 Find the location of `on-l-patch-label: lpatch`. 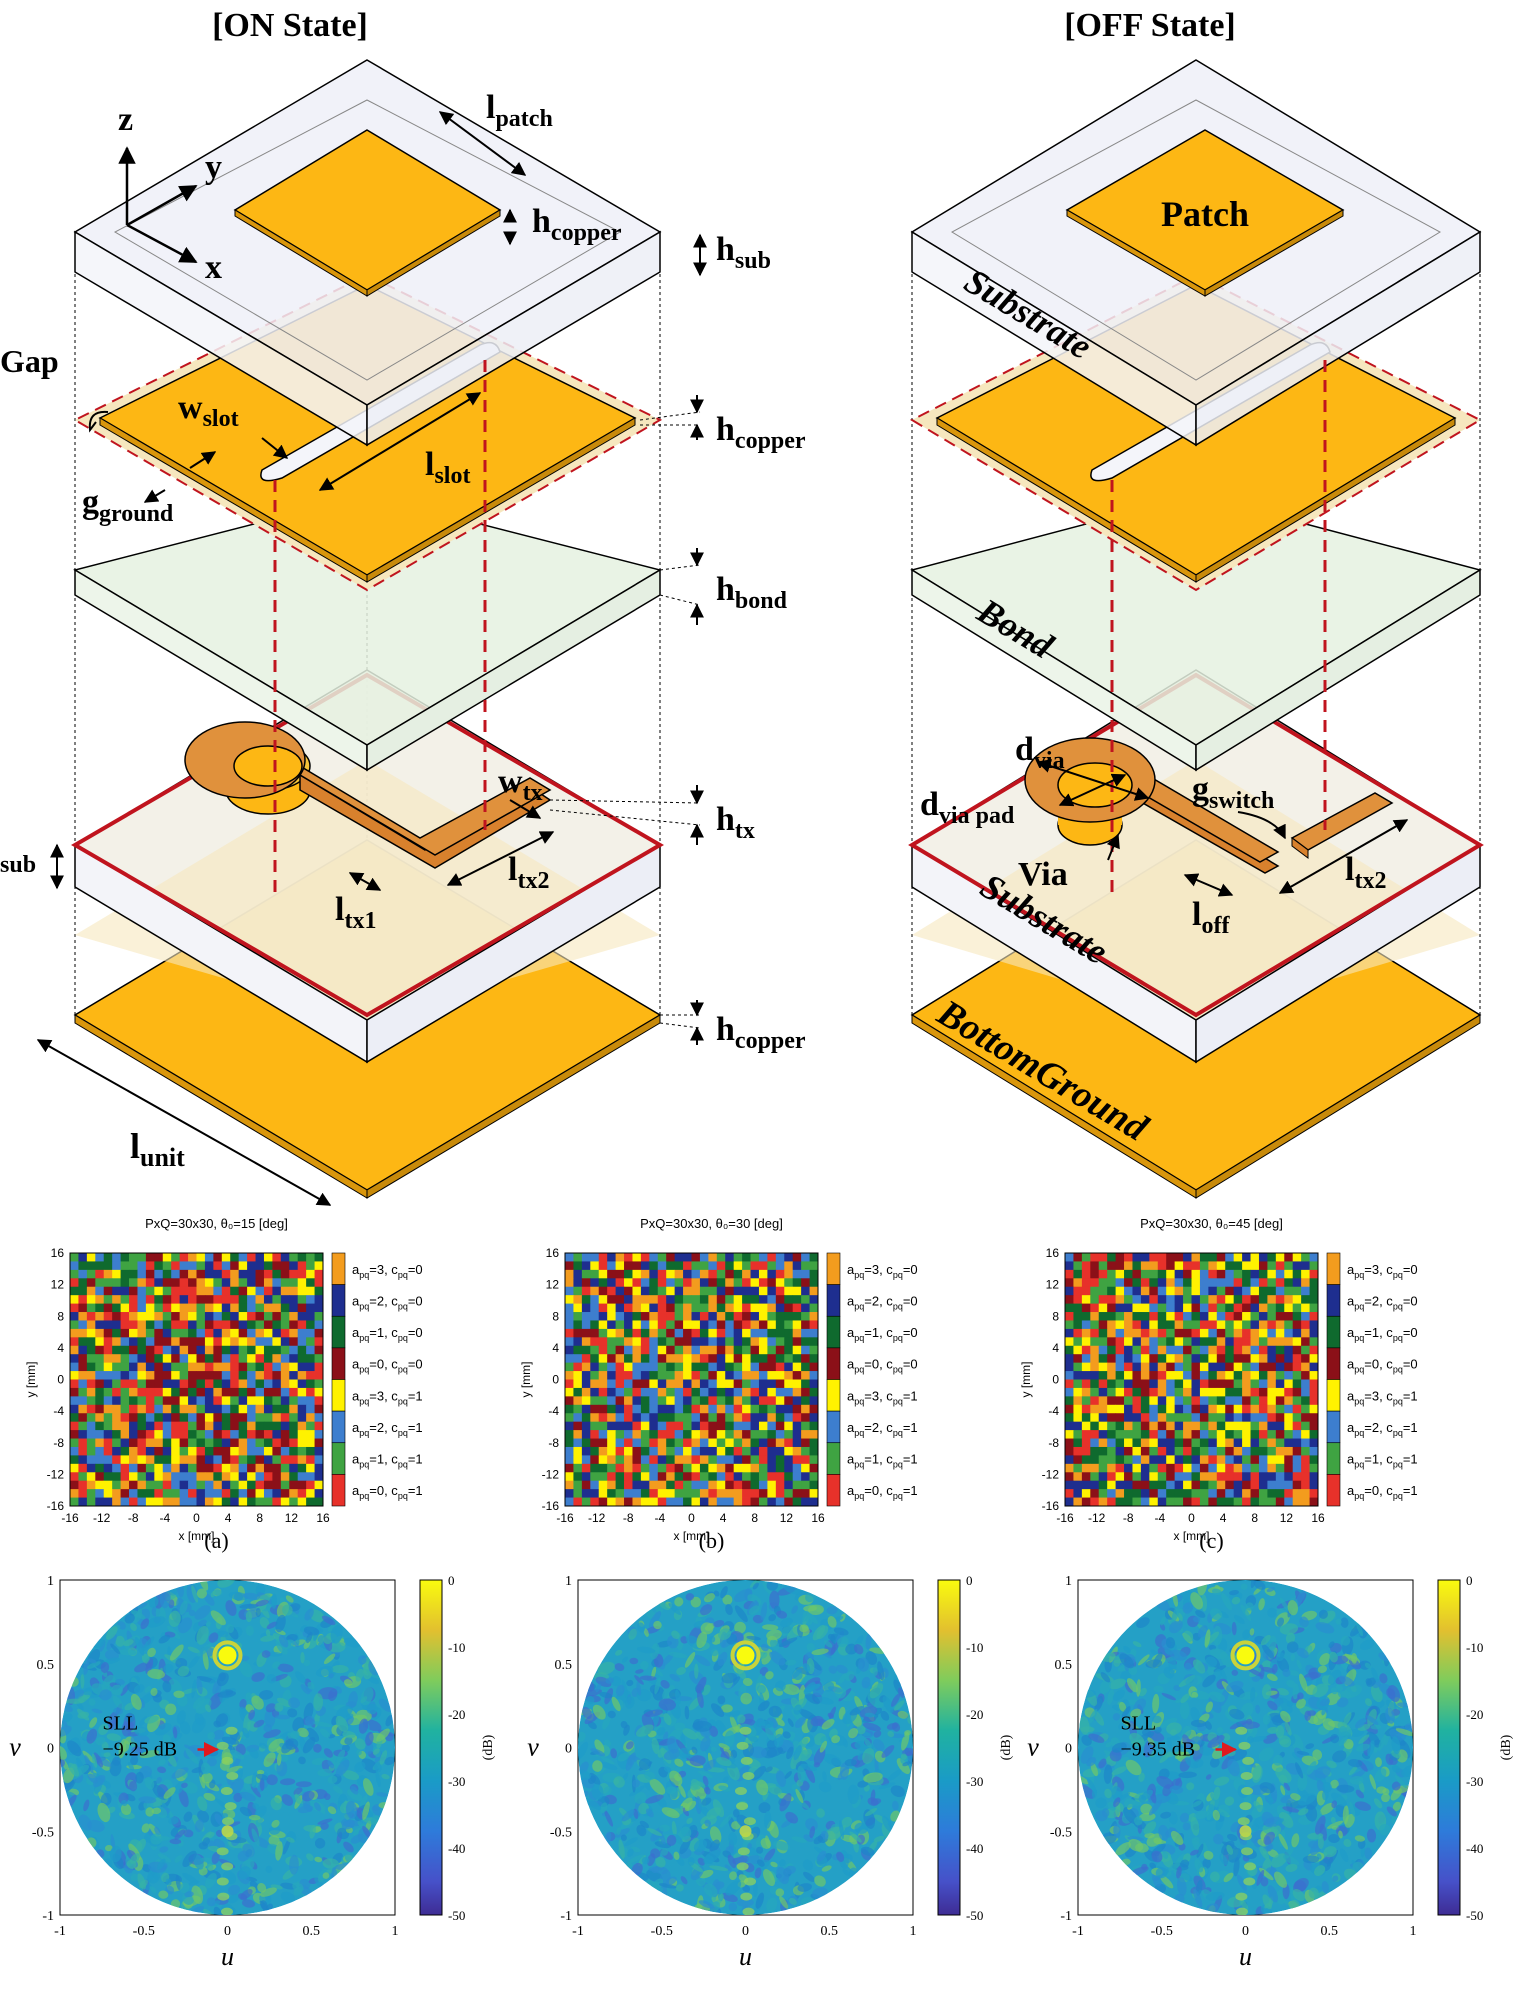

on-l-patch-label: lpatch is located at coordinates (519, 110).